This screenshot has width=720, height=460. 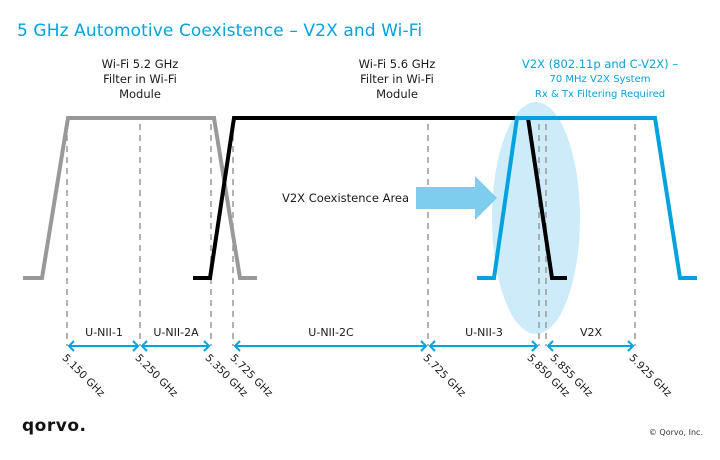 I want to click on coexistence-ellipse, so click(x=536, y=218).